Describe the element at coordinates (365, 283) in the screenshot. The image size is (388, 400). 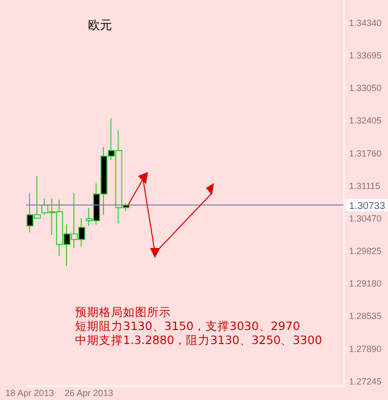
I see `y-tick-label: 1.29180` at that location.